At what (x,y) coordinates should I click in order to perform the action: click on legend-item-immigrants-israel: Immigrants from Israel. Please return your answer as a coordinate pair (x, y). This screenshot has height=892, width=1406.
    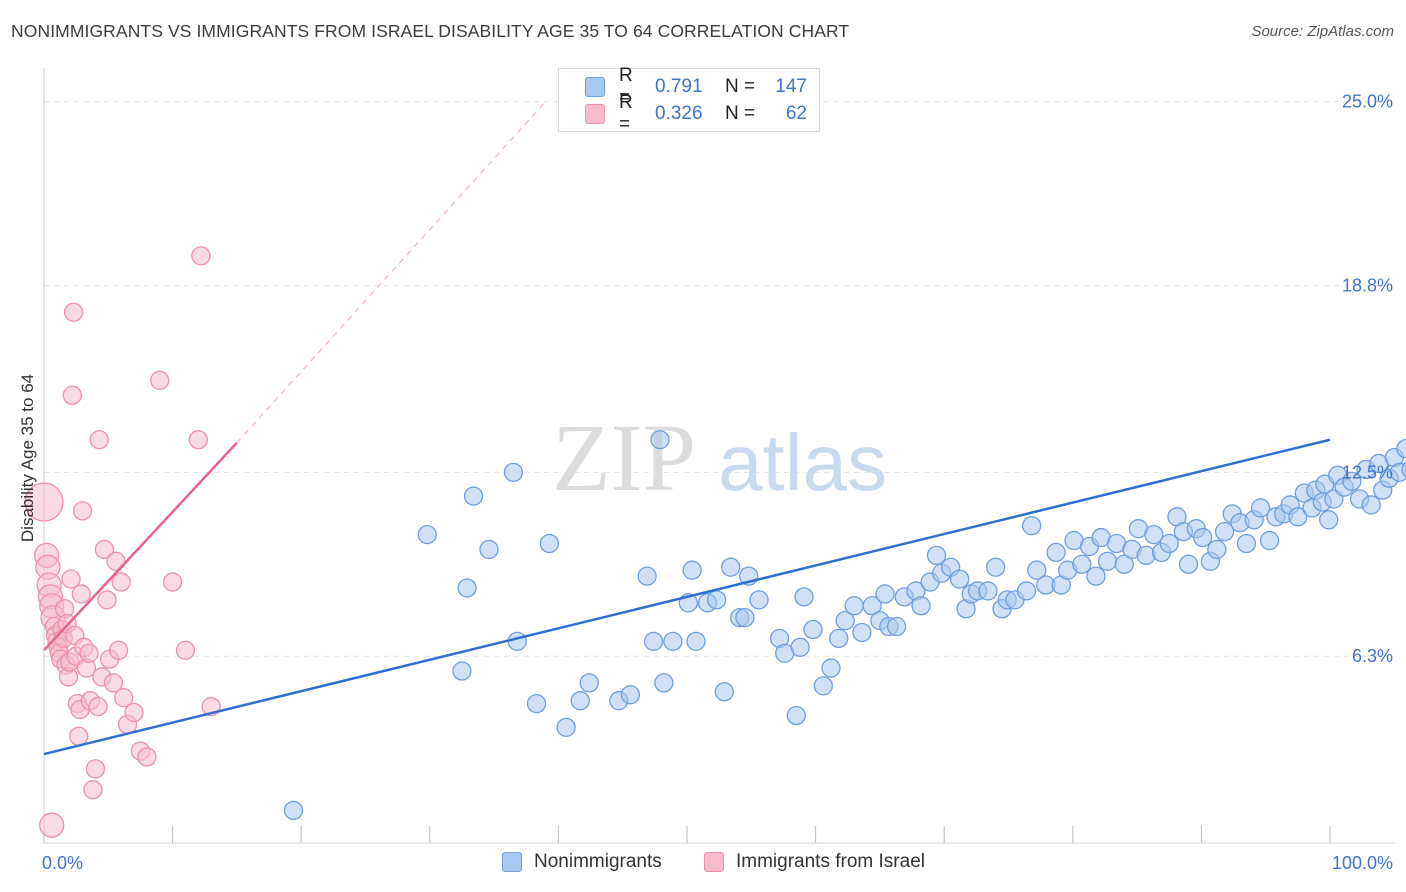
    Looking at the image, I should click on (814, 862).